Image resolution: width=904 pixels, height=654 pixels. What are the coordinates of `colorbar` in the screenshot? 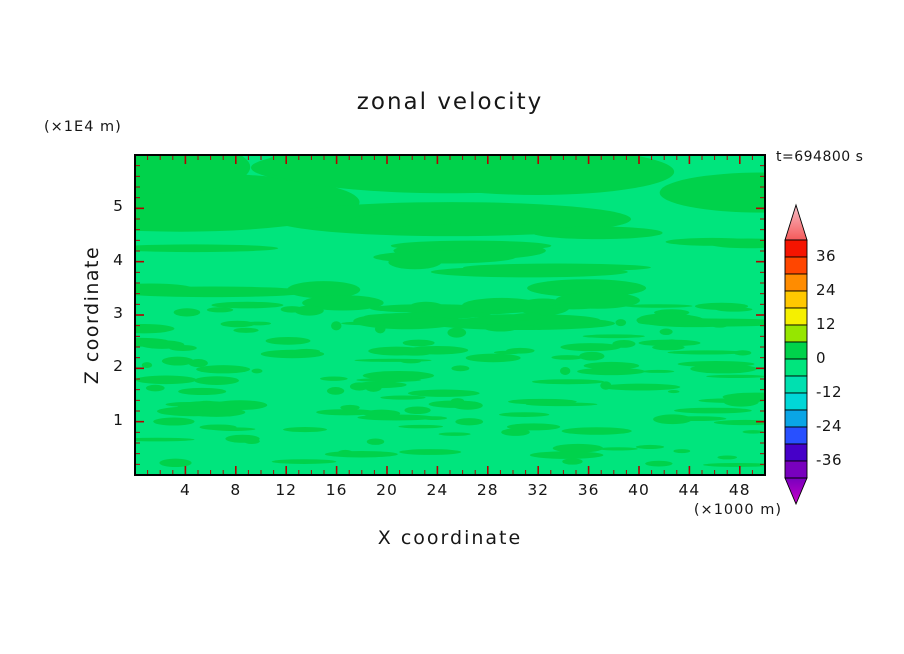 It's located at (796, 354).